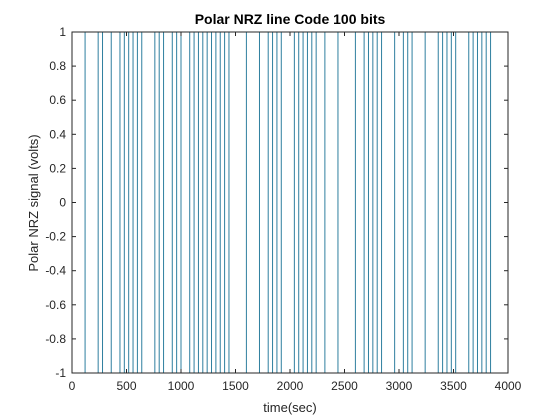  What do you see at coordinates (126, 386) in the screenshot?
I see `x-tick-label: 500` at bounding box center [126, 386].